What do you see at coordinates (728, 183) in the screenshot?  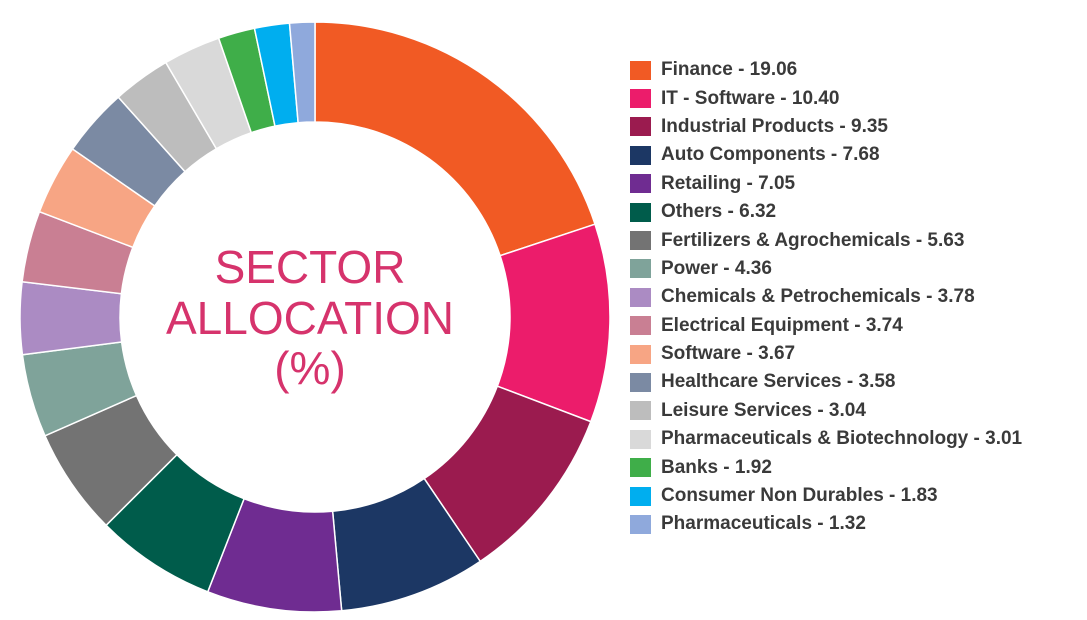 I see `legend-label: Retailing - 7.05` at bounding box center [728, 183].